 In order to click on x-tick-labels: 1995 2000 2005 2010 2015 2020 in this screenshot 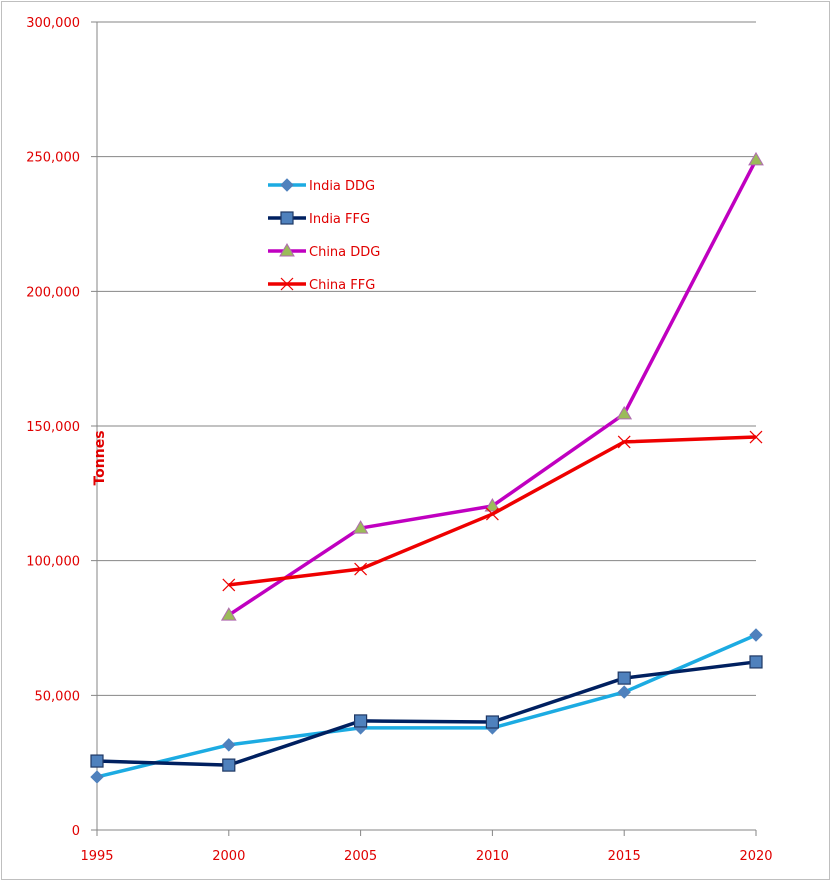, I will do `click(426, 856)`.